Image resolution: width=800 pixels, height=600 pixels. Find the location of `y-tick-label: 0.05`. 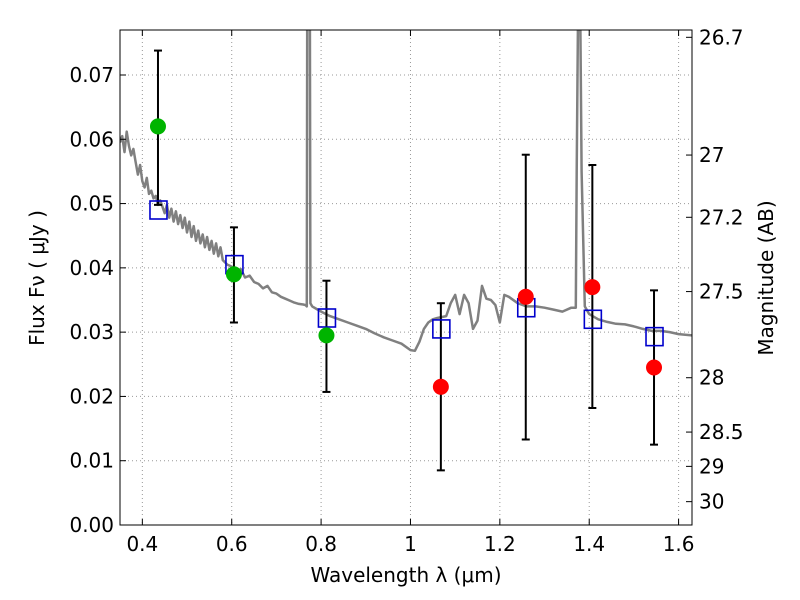

y-tick-label: 0.05 is located at coordinates (91, 204).